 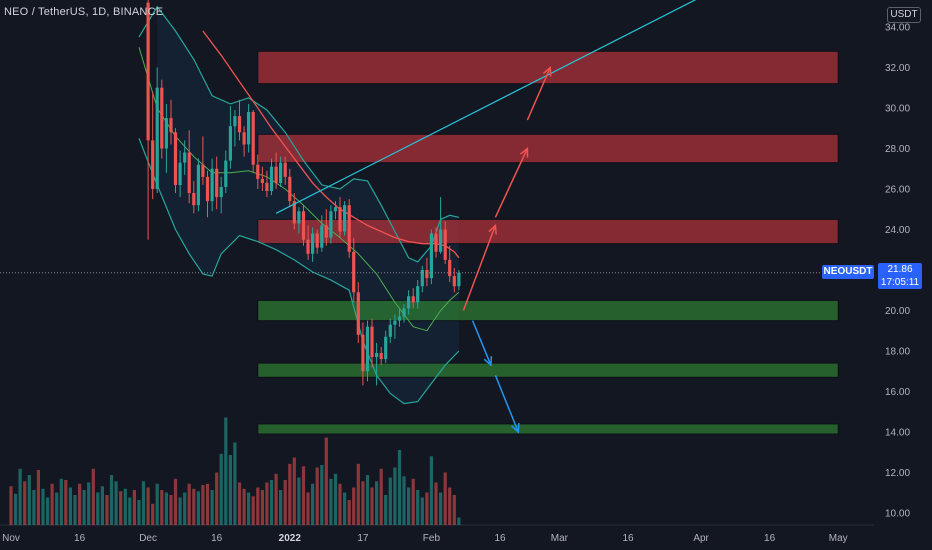 I want to click on price-tick-label: 16.00, so click(x=897, y=392).